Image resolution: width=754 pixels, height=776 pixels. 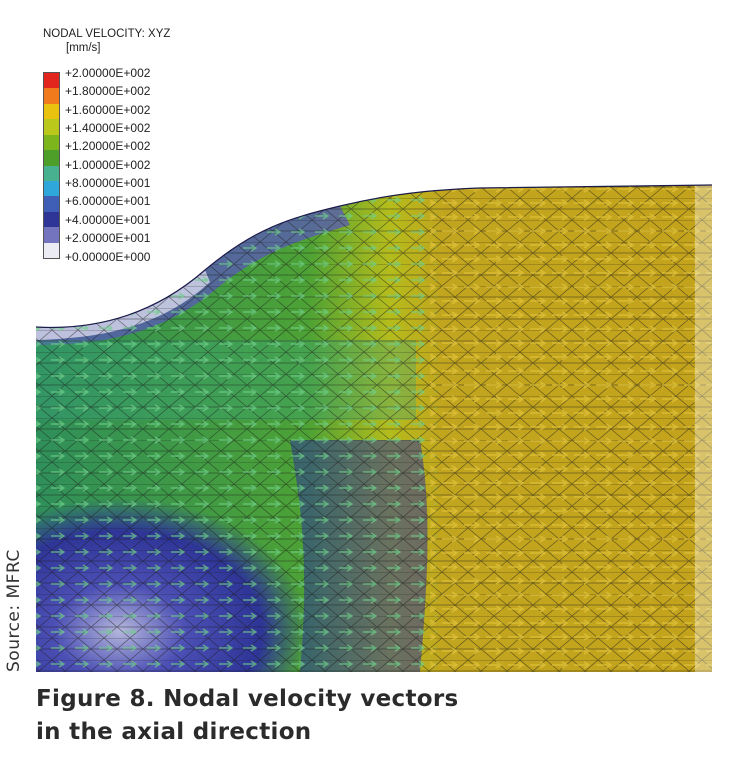 I want to click on legend-label: +1.20000E+002, so click(x=108, y=146).